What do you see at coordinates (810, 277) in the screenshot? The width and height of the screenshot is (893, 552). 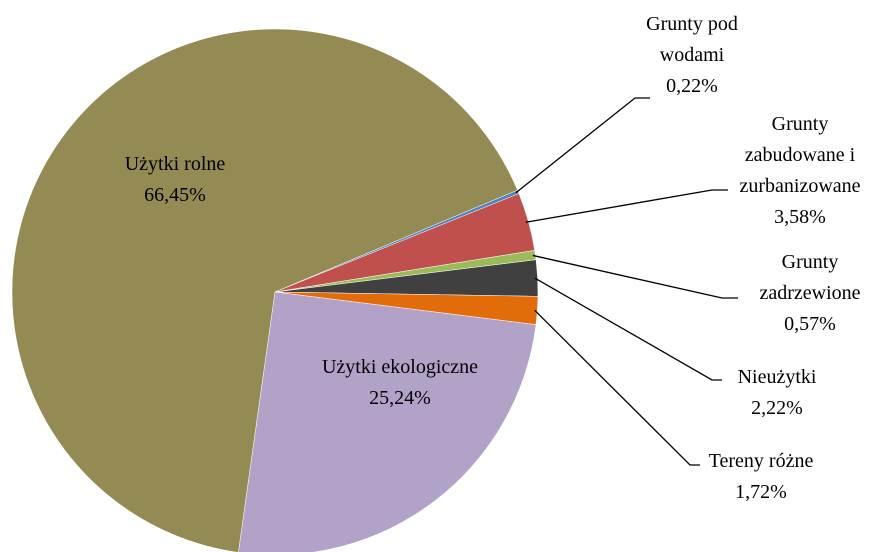 I see `category-label: Grunty zadrzewione` at bounding box center [810, 277].